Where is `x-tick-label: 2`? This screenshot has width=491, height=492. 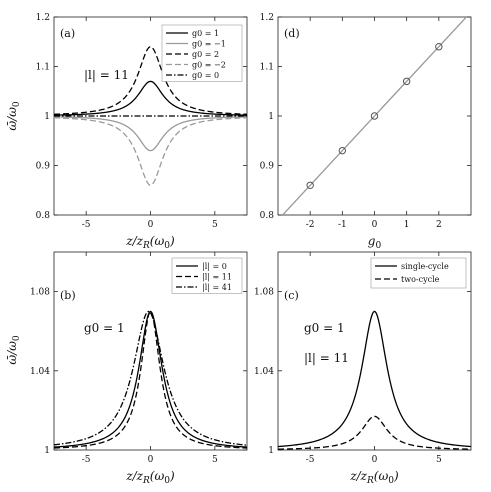 x-tick-label: 2 is located at coordinates (439, 225).